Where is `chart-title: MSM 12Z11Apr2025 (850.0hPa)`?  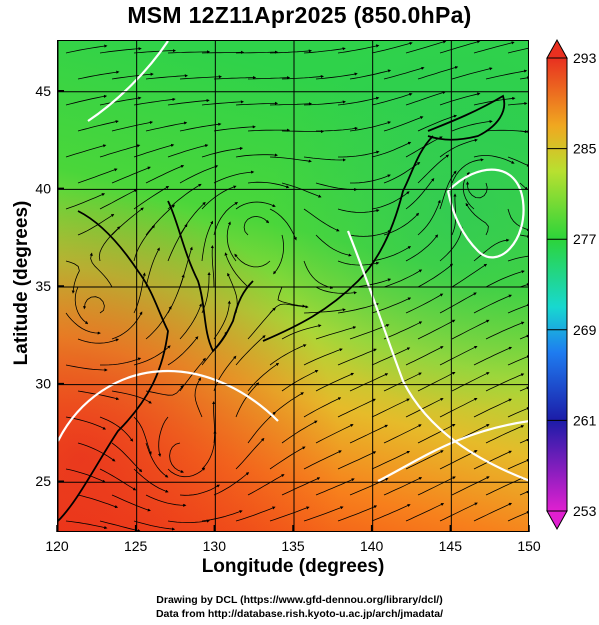
chart-title: MSM 12Z11Apr2025 (850.0hPa) is located at coordinates (299, 15).